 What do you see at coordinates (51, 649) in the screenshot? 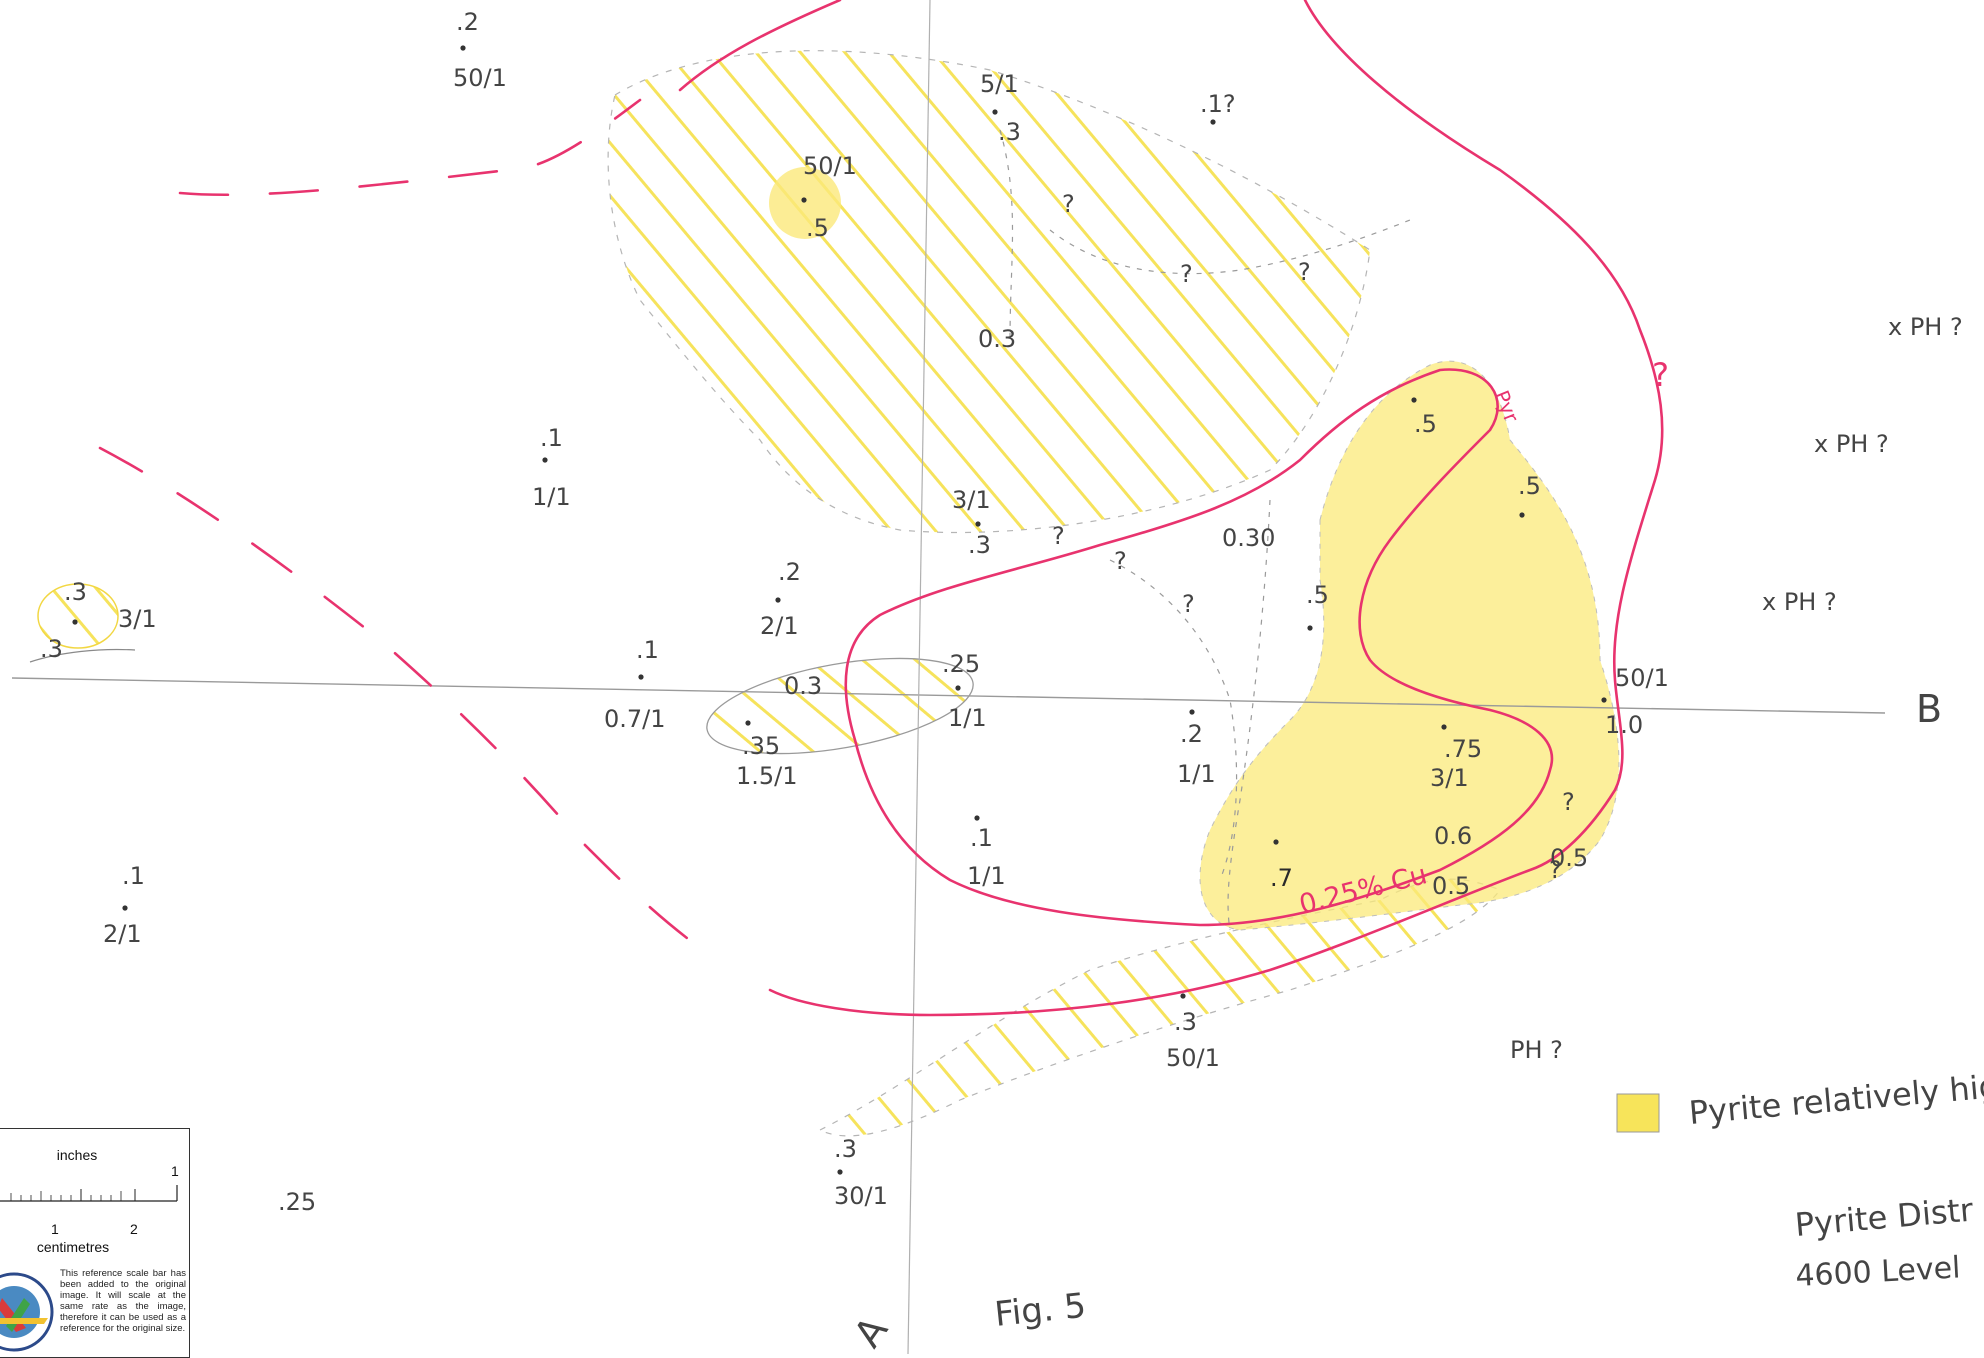
I see `sample-point: .3` at bounding box center [51, 649].